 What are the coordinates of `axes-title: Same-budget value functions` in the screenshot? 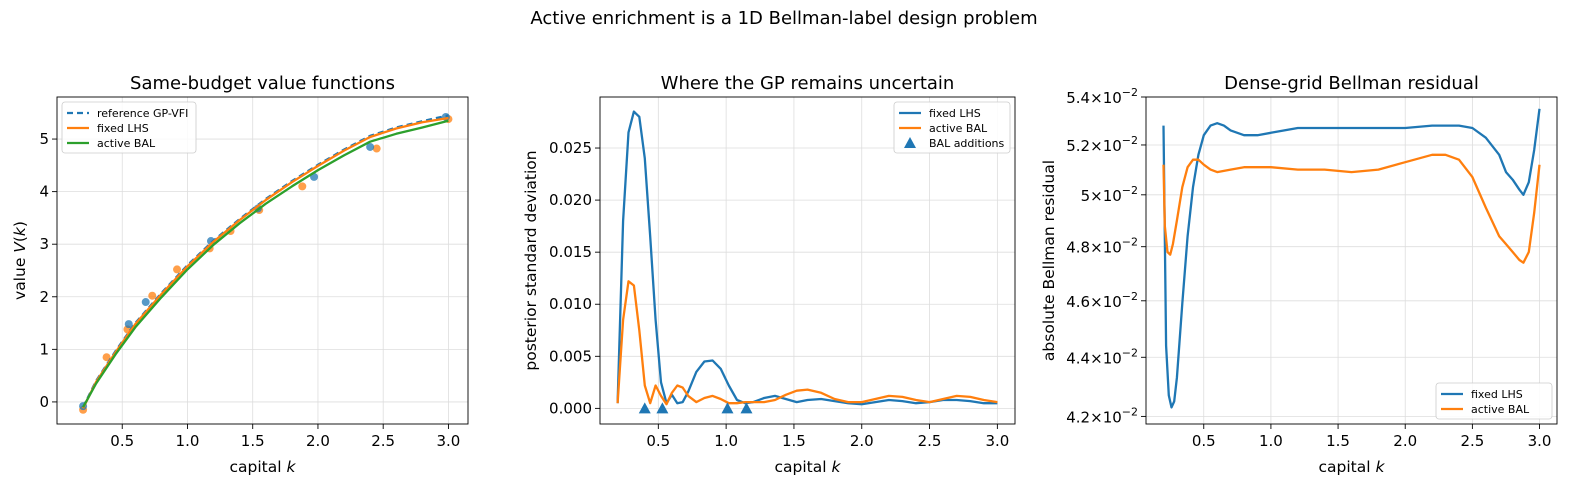 It's located at (262, 83).